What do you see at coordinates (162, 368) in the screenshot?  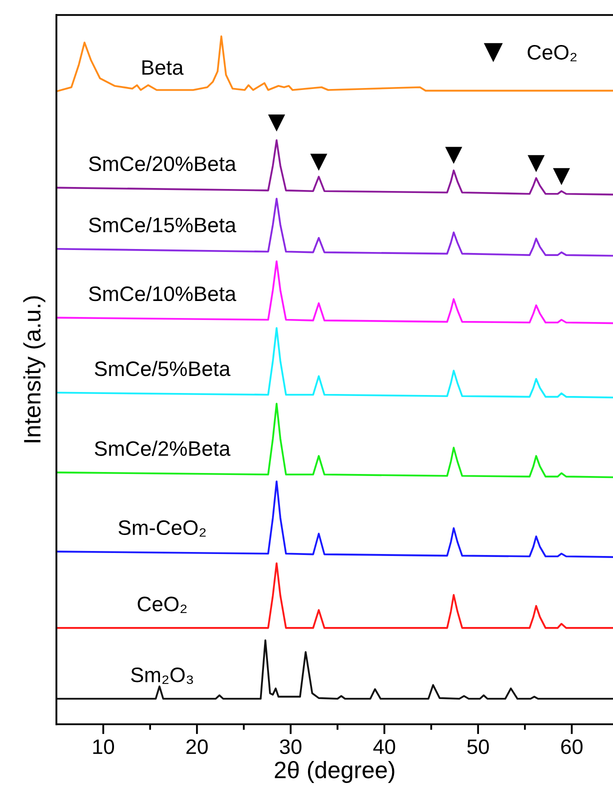 I see `series-label: SmCe/5%Beta` at bounding box center [162, 368].